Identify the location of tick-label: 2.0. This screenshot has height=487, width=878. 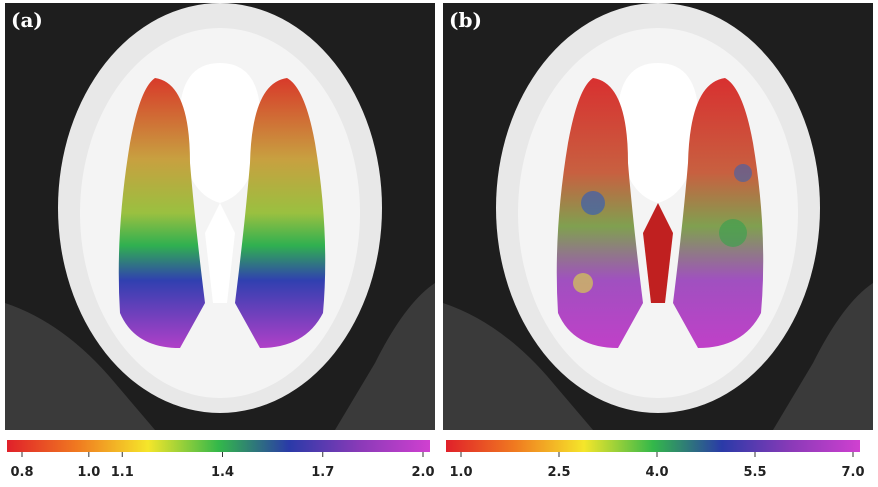
(422, 472).